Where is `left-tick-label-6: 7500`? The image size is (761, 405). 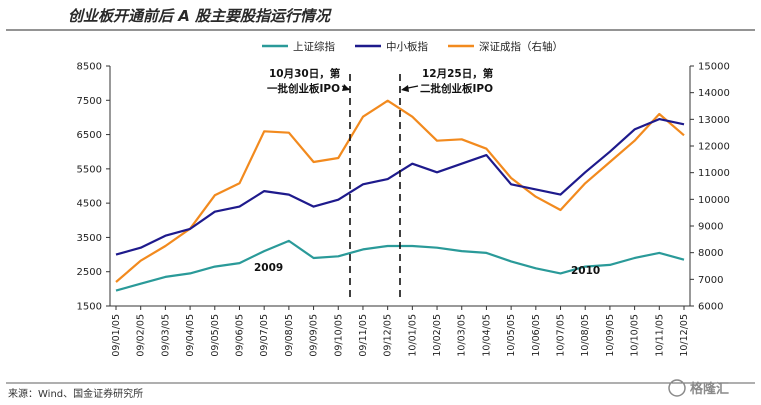
left-tick-label-6: 7500 is located at coordinates (89, 101).